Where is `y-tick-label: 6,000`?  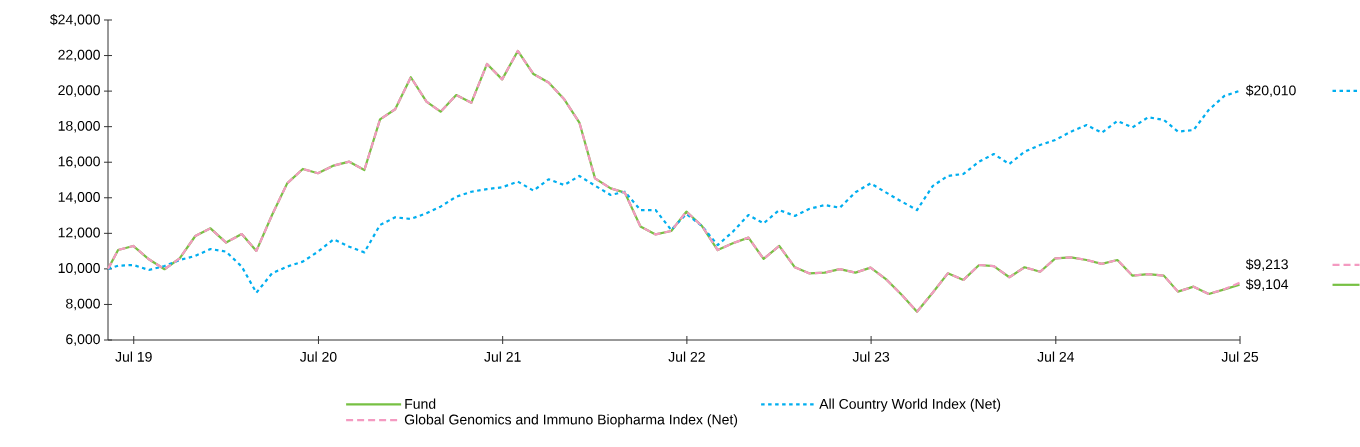
y-tick-label: 6,000 is located at coordinates (83, 340).